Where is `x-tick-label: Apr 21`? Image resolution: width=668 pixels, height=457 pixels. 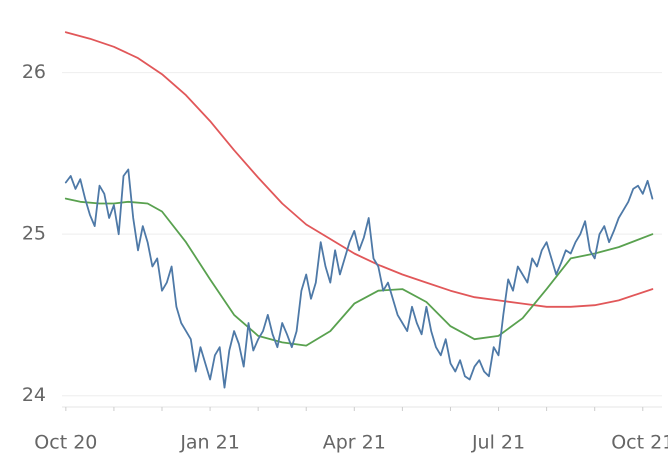
x-tick-label: Apr 21 is located at coordinates (354, 443).